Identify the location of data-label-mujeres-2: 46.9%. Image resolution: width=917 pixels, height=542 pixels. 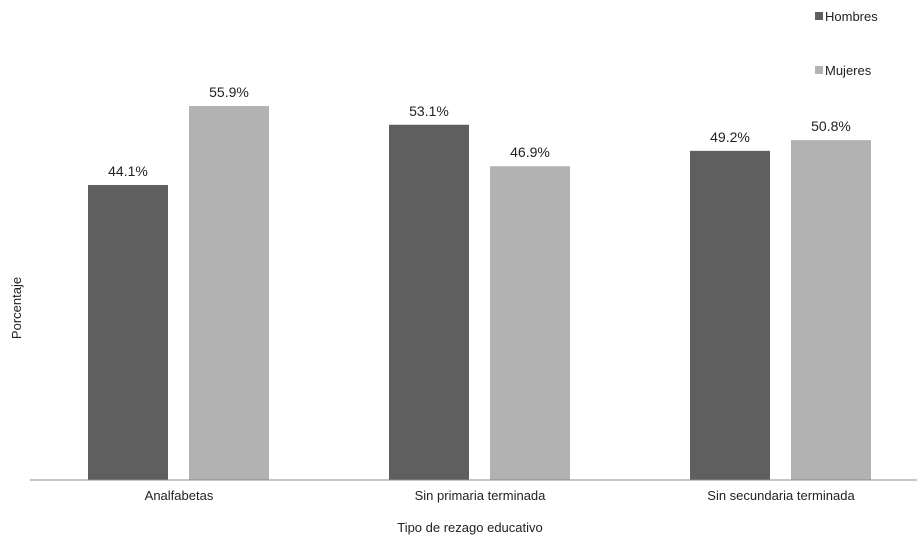
(530, 152).